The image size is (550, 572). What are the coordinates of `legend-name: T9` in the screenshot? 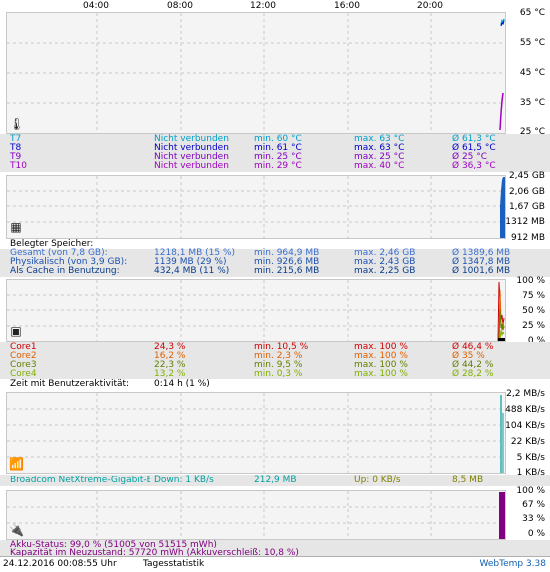 It's located at (16, 157).